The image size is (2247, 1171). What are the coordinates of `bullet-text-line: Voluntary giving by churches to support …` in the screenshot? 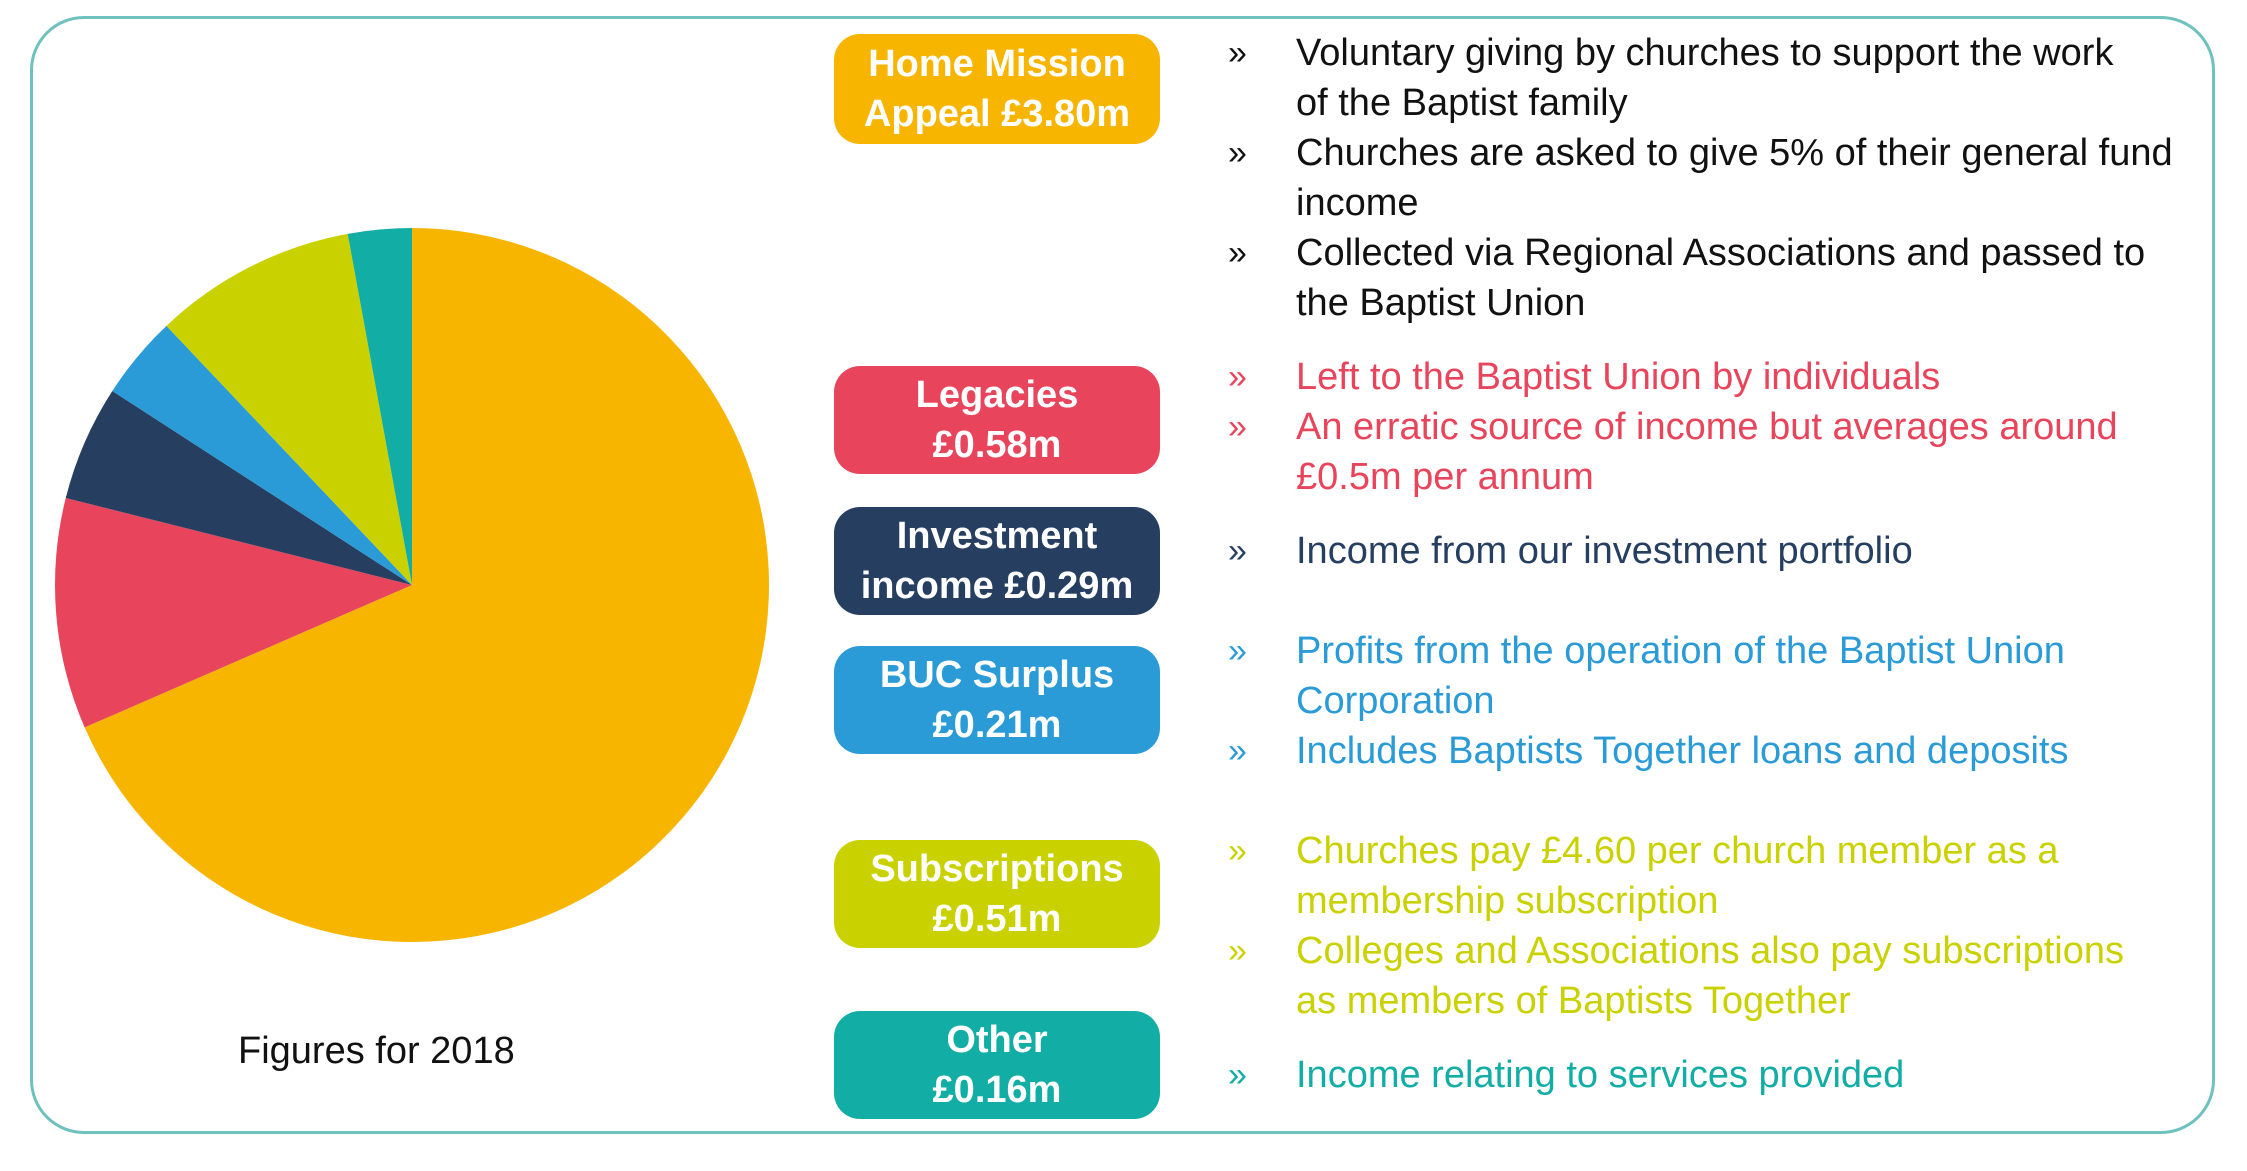 It's located at (1705, 53).